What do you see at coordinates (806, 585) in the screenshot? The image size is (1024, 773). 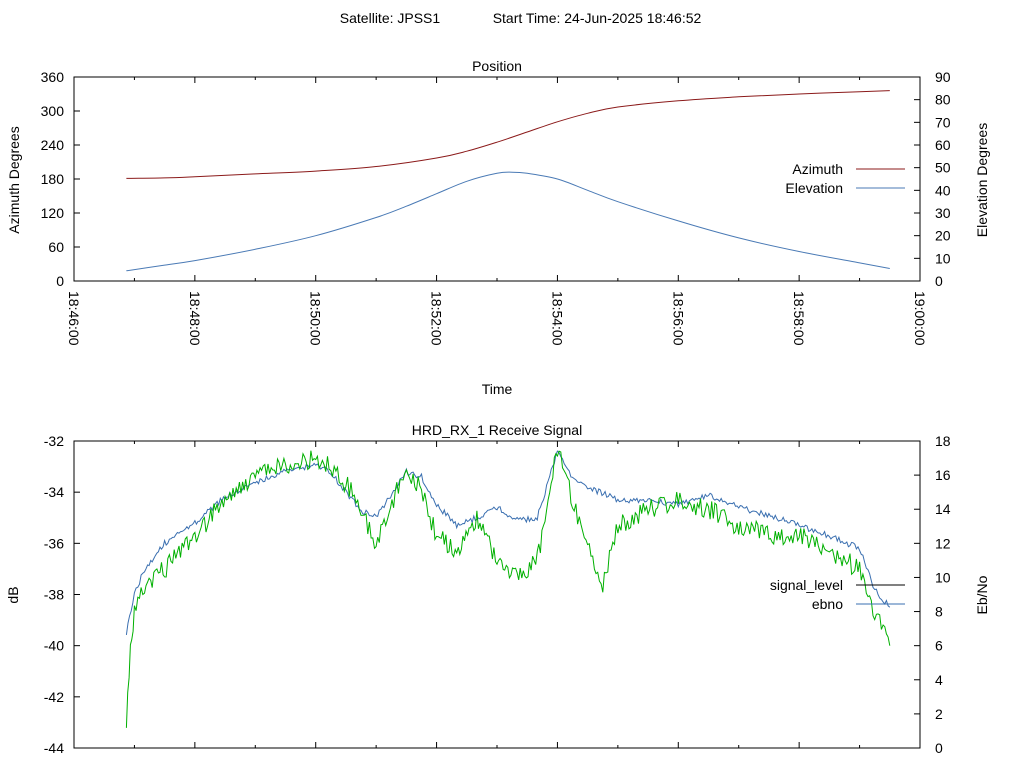 I see `signal-legend-label: signal_level` at bounding box center [806, 585].